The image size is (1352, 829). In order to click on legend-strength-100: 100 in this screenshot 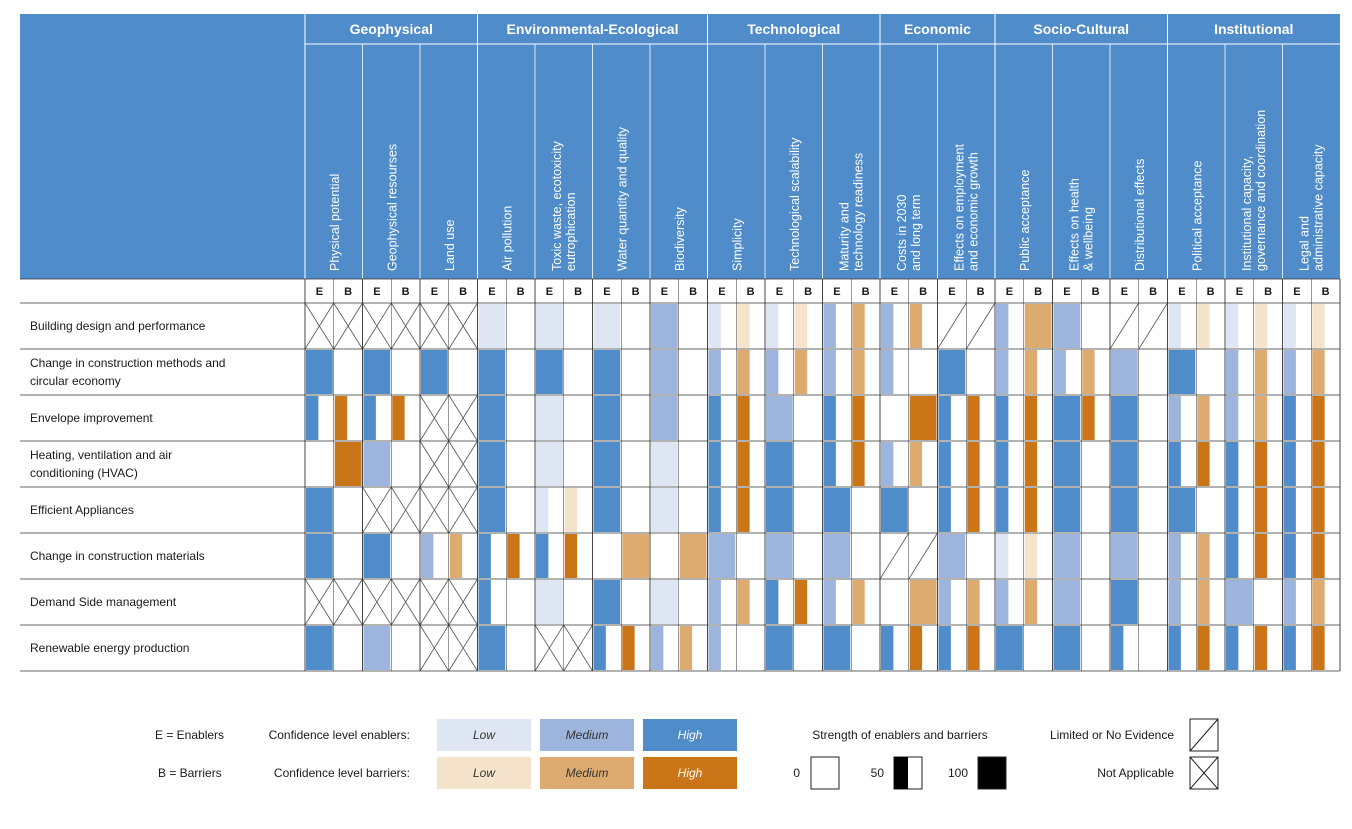, I will do `click(958, 773)`.